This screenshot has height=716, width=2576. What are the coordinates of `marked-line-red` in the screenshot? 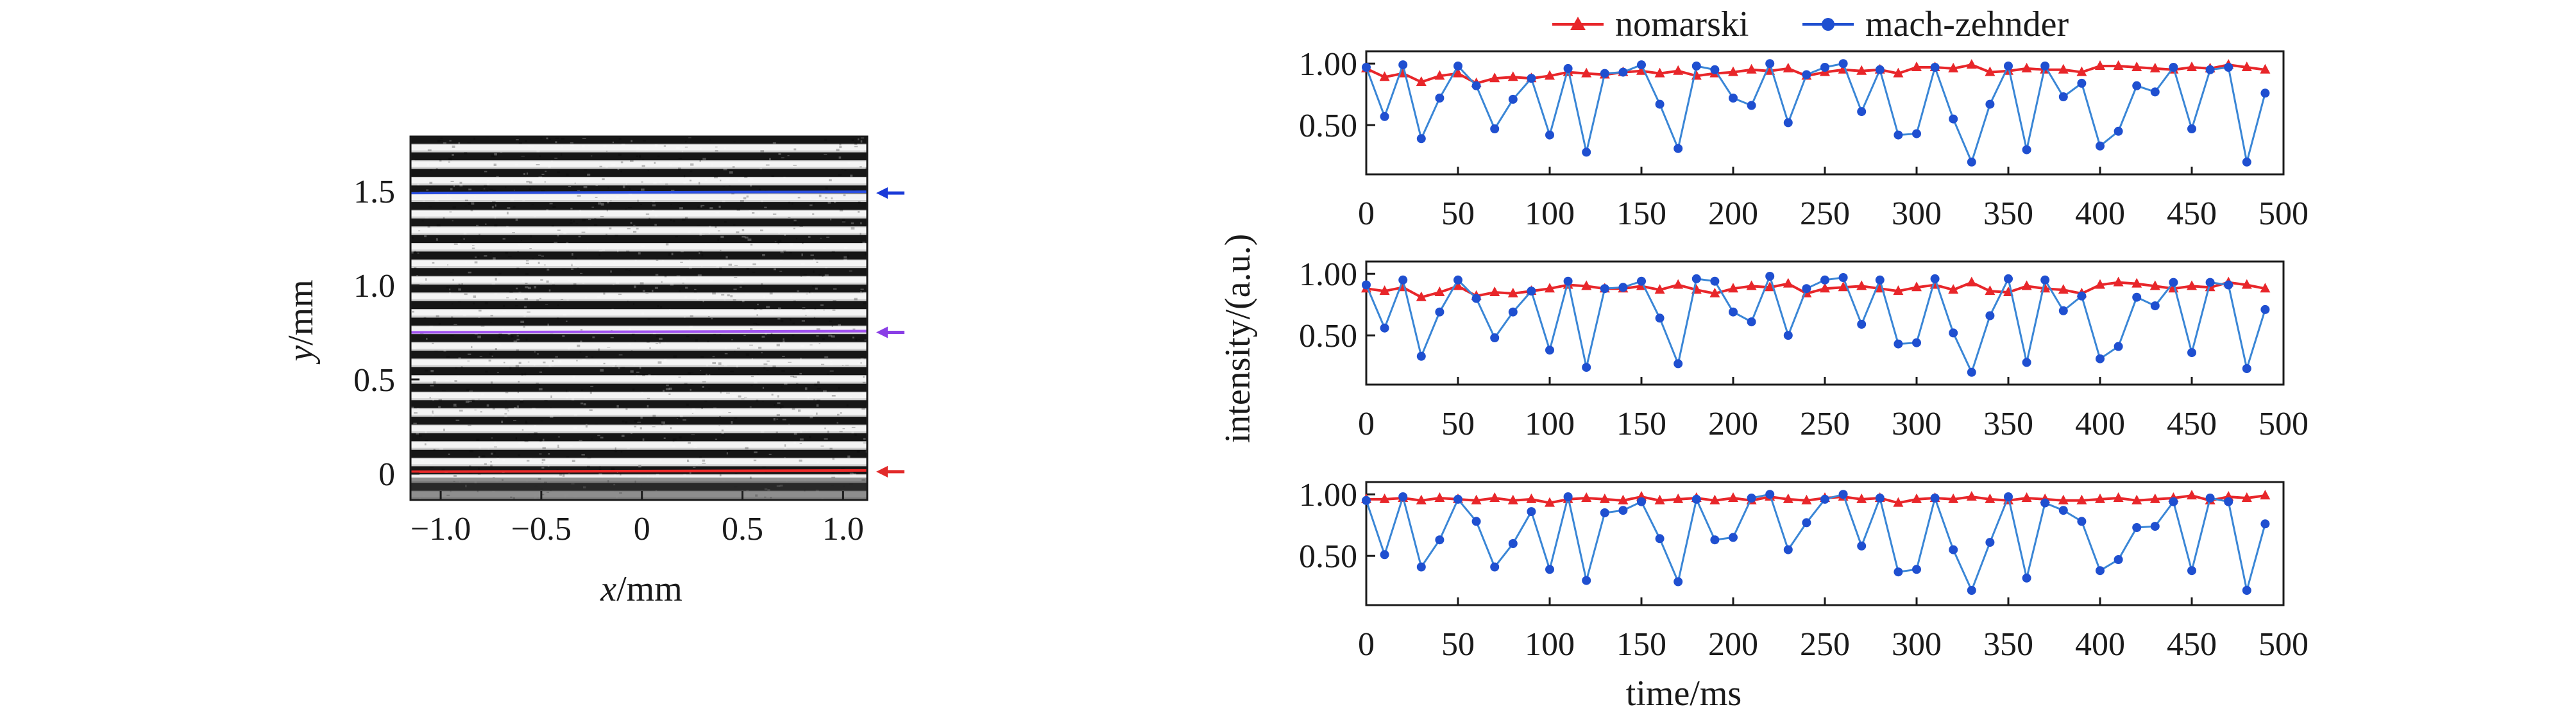 It's located at (639, 471).